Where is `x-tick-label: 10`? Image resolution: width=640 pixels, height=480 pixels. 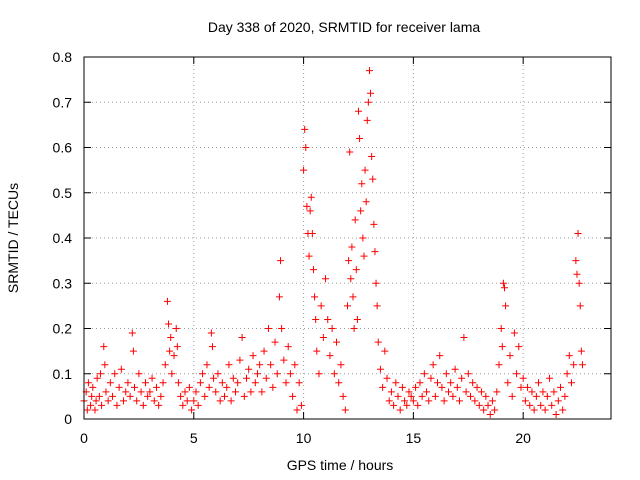
x-tick-label: 10 is located at coordinates (304, 438).